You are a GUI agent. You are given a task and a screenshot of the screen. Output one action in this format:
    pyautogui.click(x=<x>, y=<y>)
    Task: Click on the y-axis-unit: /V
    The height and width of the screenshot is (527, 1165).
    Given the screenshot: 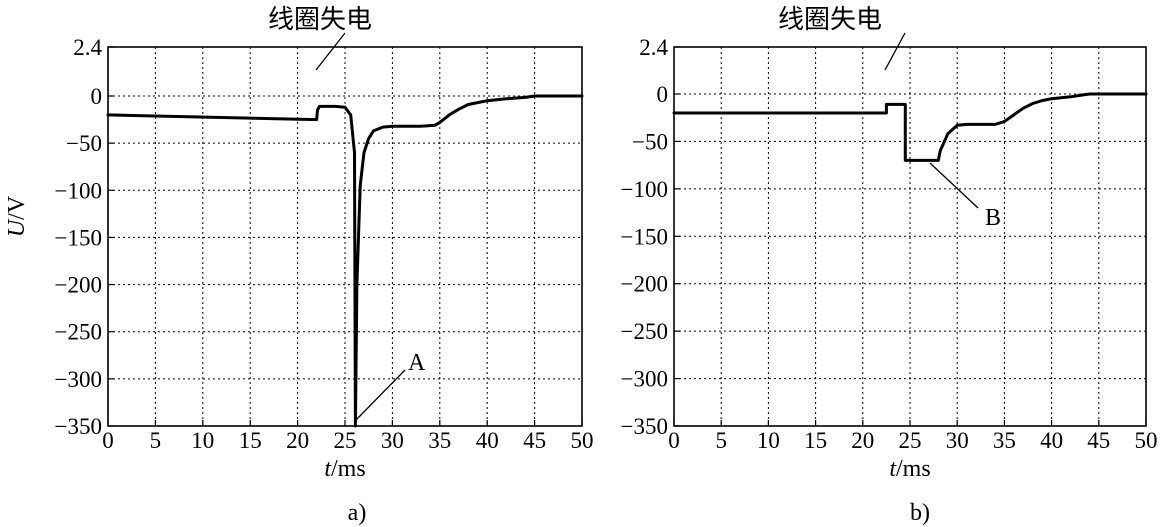 What is the action you would take?
    pyautogui.click(x=17, y=207)
    